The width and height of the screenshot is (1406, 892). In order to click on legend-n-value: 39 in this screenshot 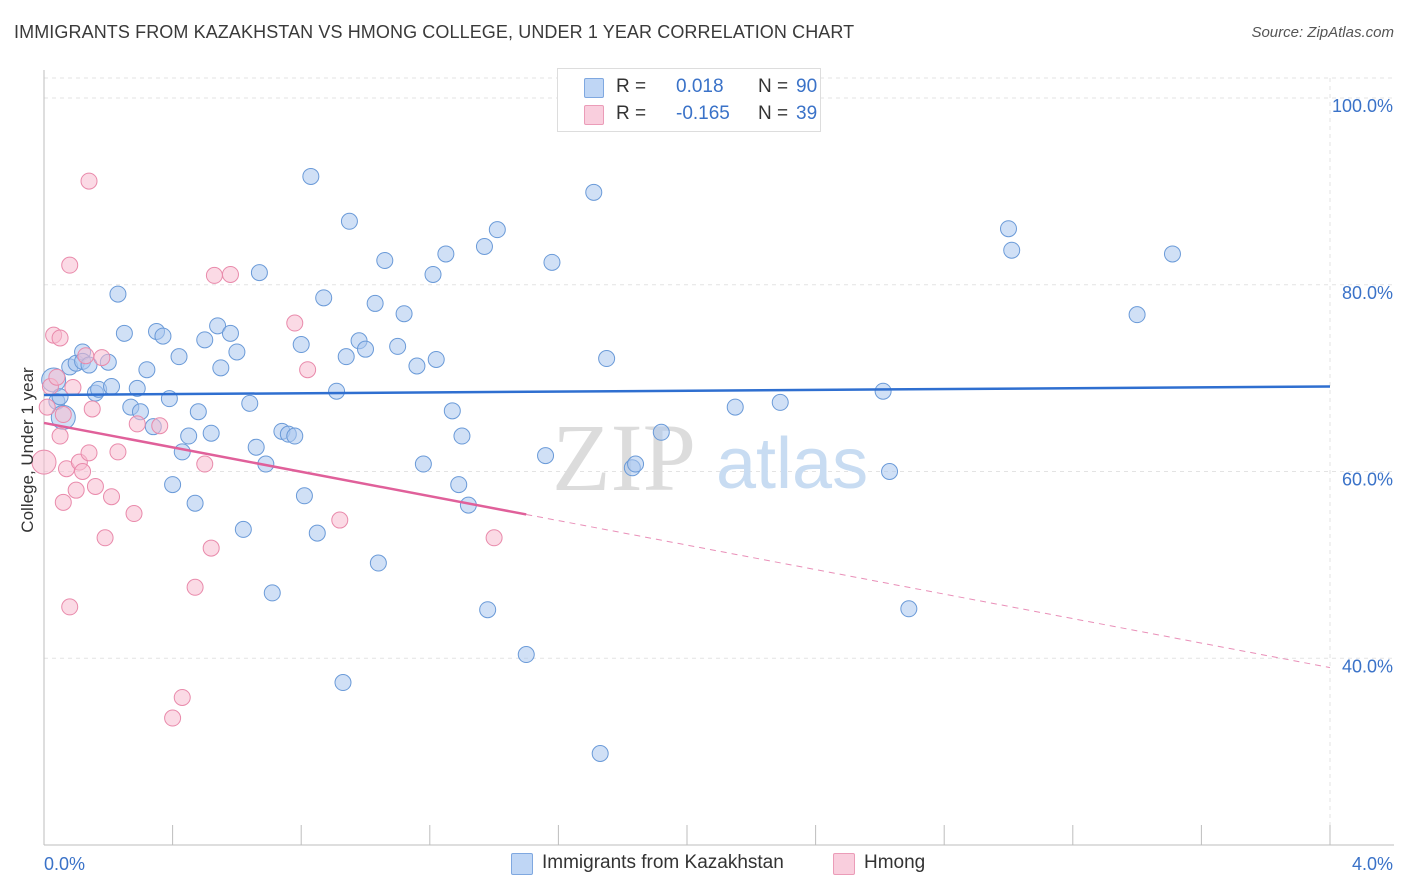, I will do `click(807, 113)`.